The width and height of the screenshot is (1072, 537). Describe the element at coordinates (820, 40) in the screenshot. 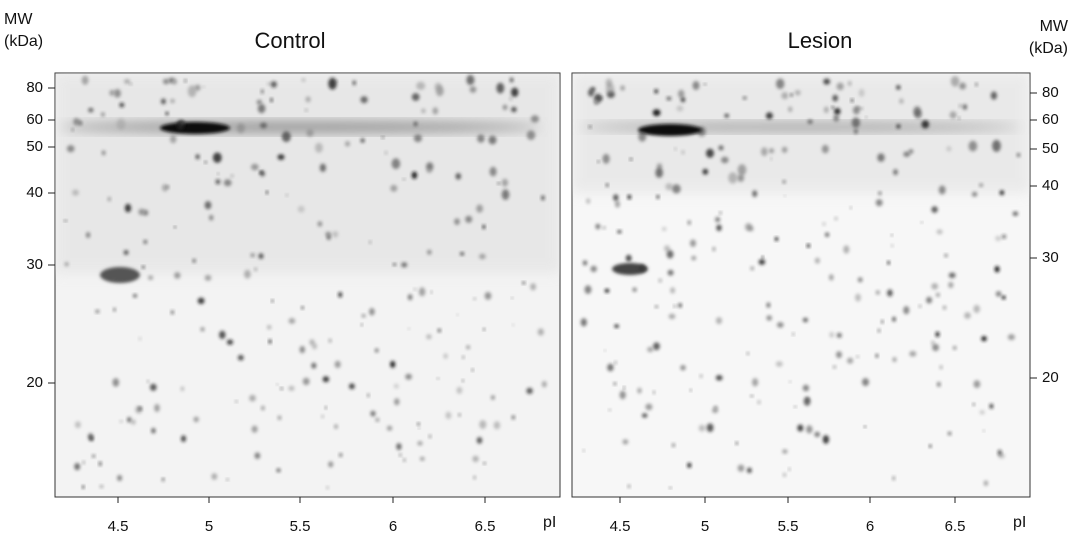

I see `panel-title: Lesion` at that location.